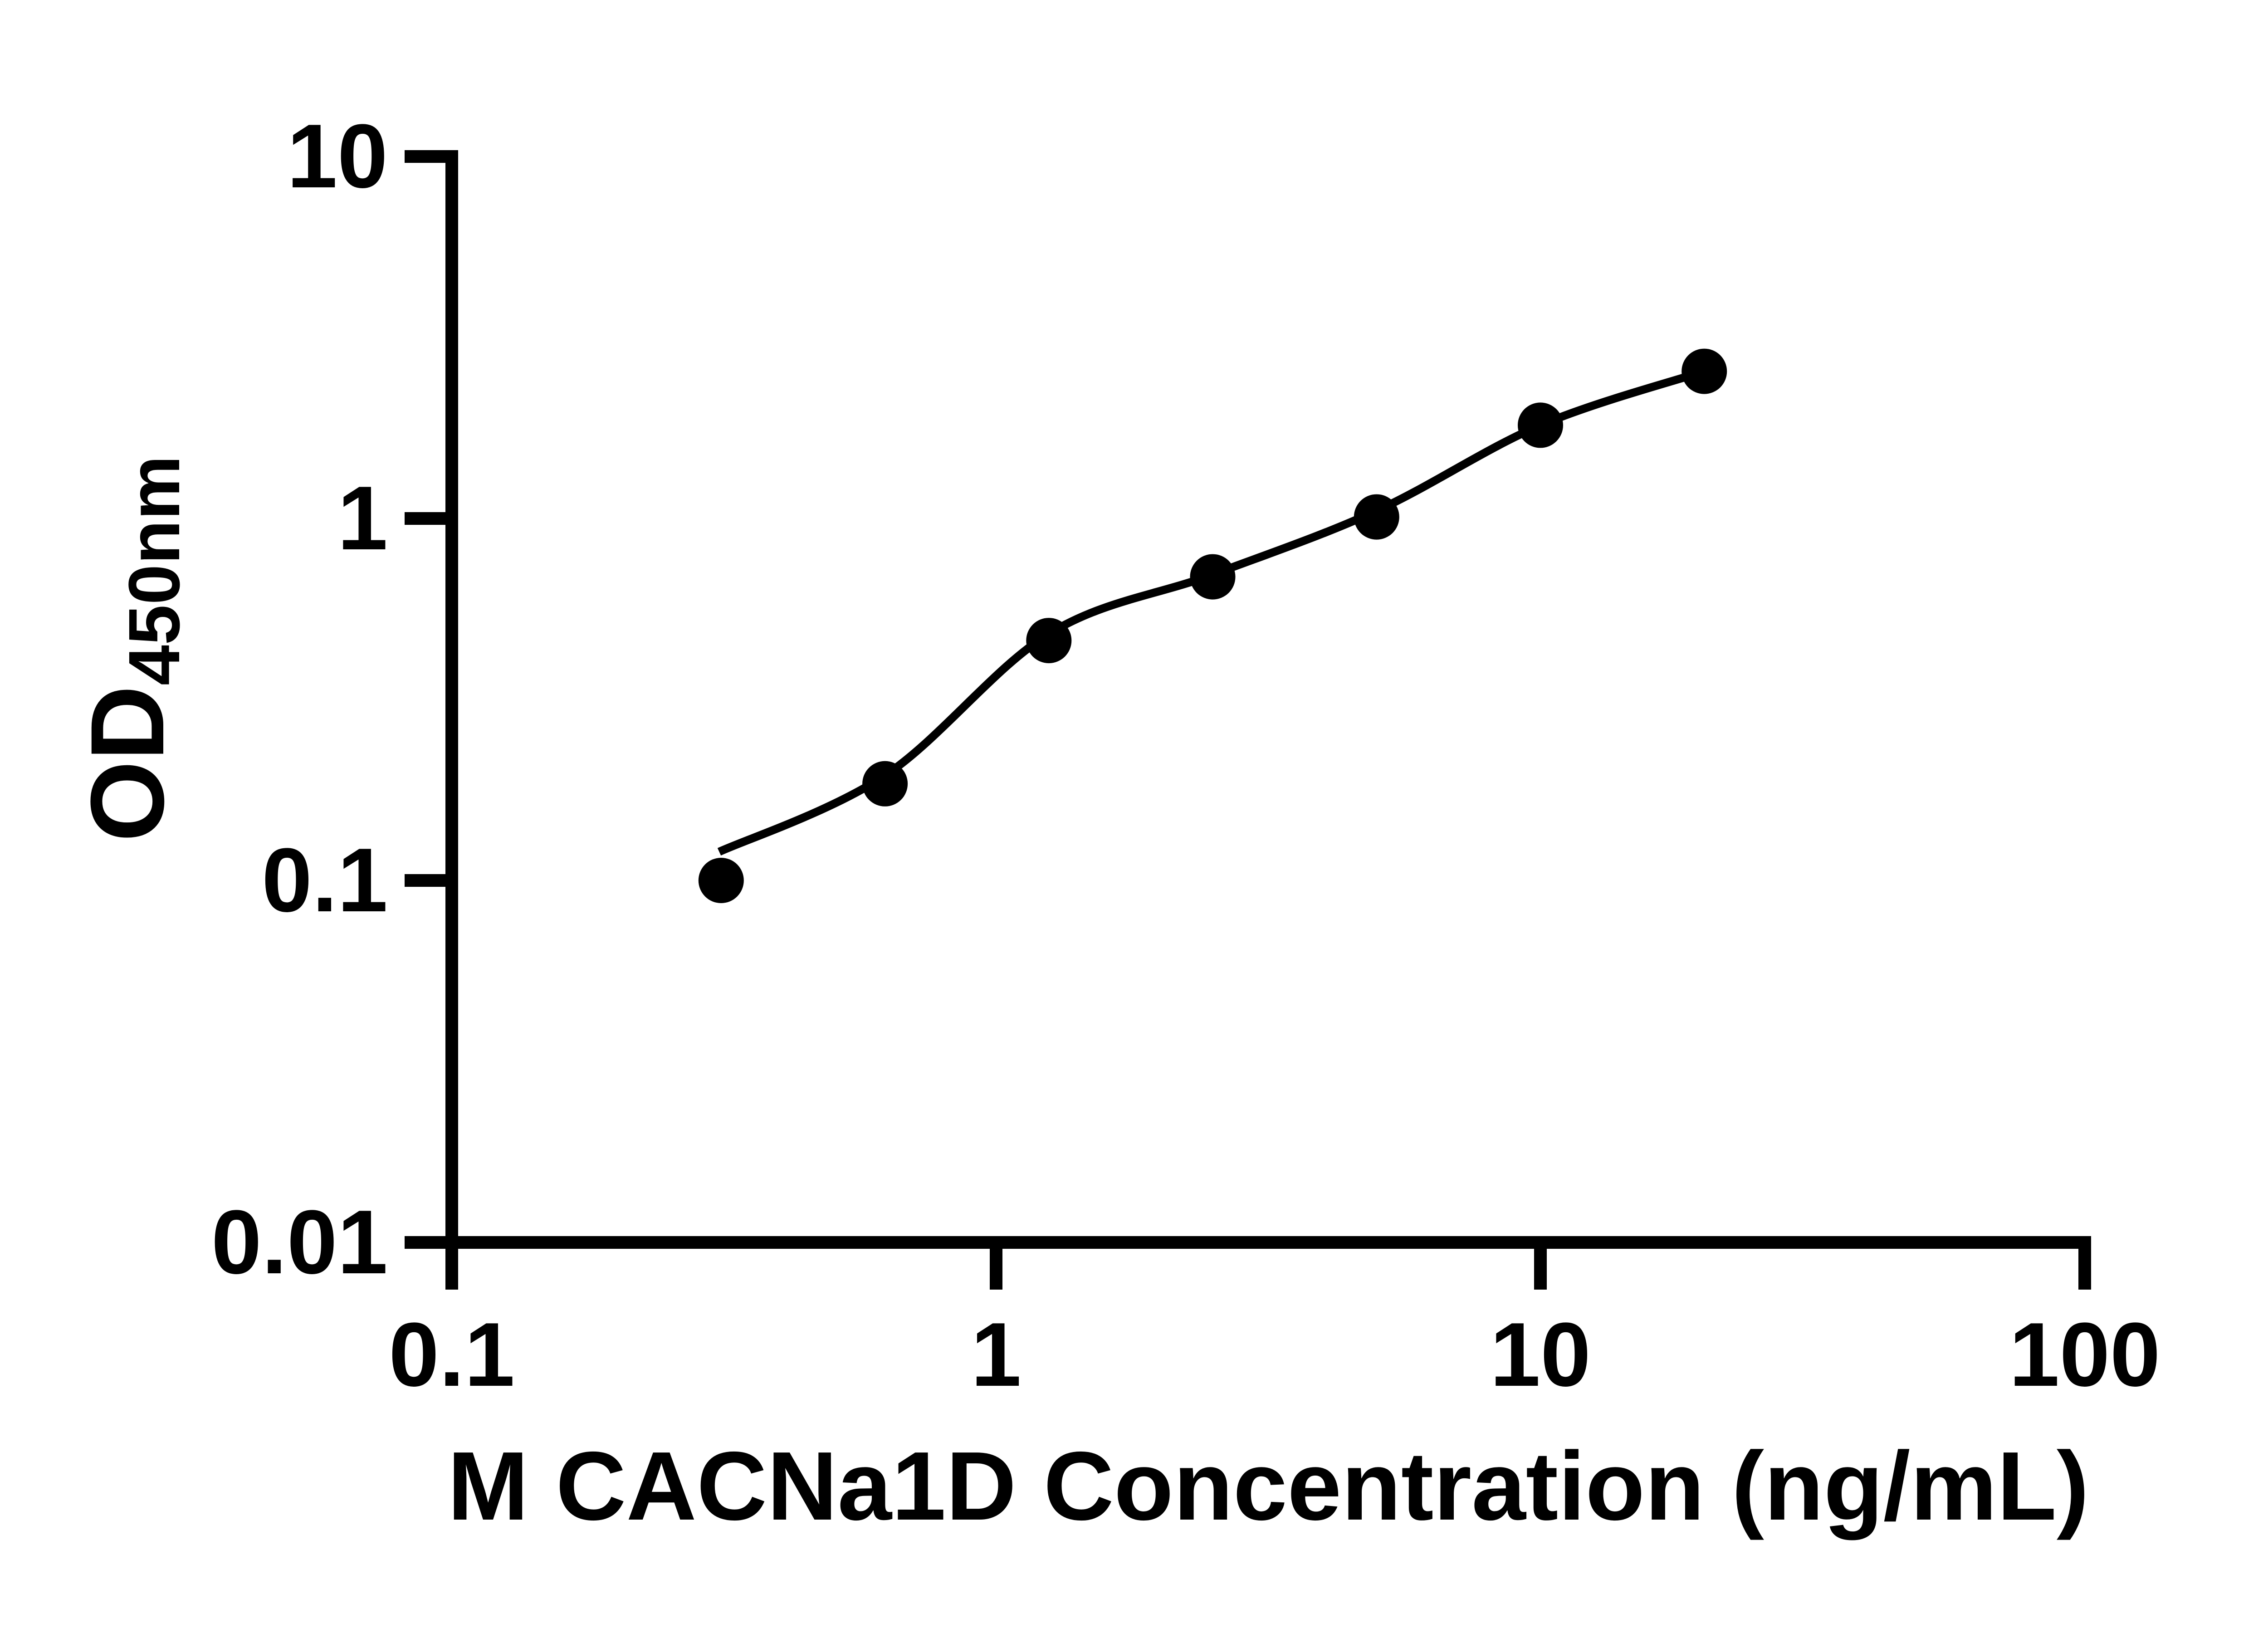 This screenshot has height=1633, width=2268. Describe the element at coordinates (299, 699) in the screenshot. I see `y-axis-tick-labels: 10 1 0.1 0.01` at that location.